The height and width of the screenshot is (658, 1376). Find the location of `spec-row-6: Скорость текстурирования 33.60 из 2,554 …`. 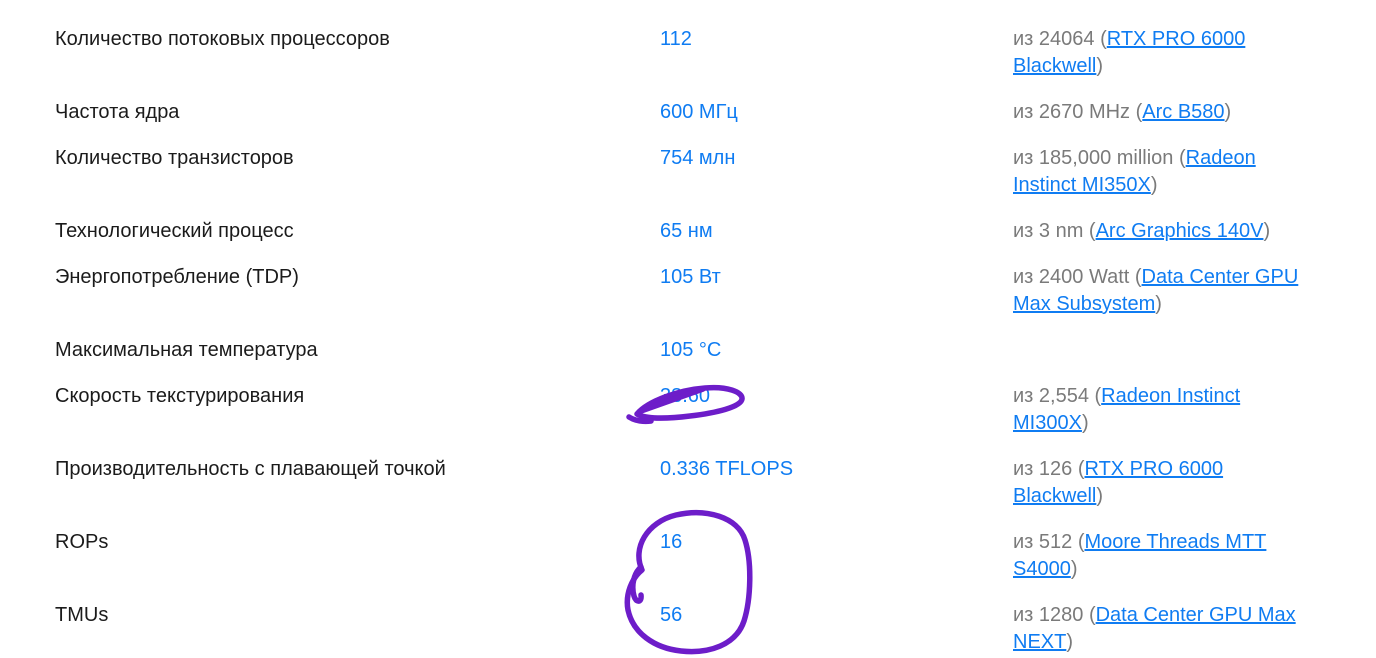

spec-row-6: Скорость текстурирования 33.60 из 2,554 … is located at coordinates (705, 410).